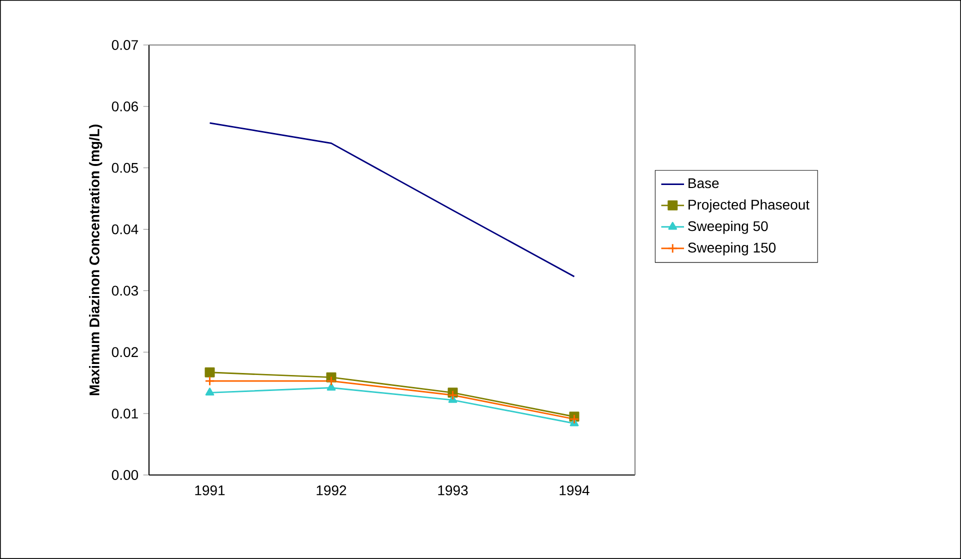 The width and height of the screenshot is (961, 559). I want to click on y-tick-label: 0.04, so click(125, 229).